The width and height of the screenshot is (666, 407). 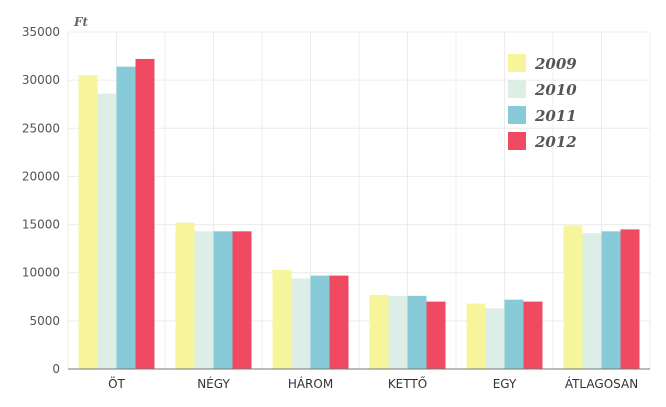 I want to click on x-tick-label: ÖT, so click(x=116, y=383).